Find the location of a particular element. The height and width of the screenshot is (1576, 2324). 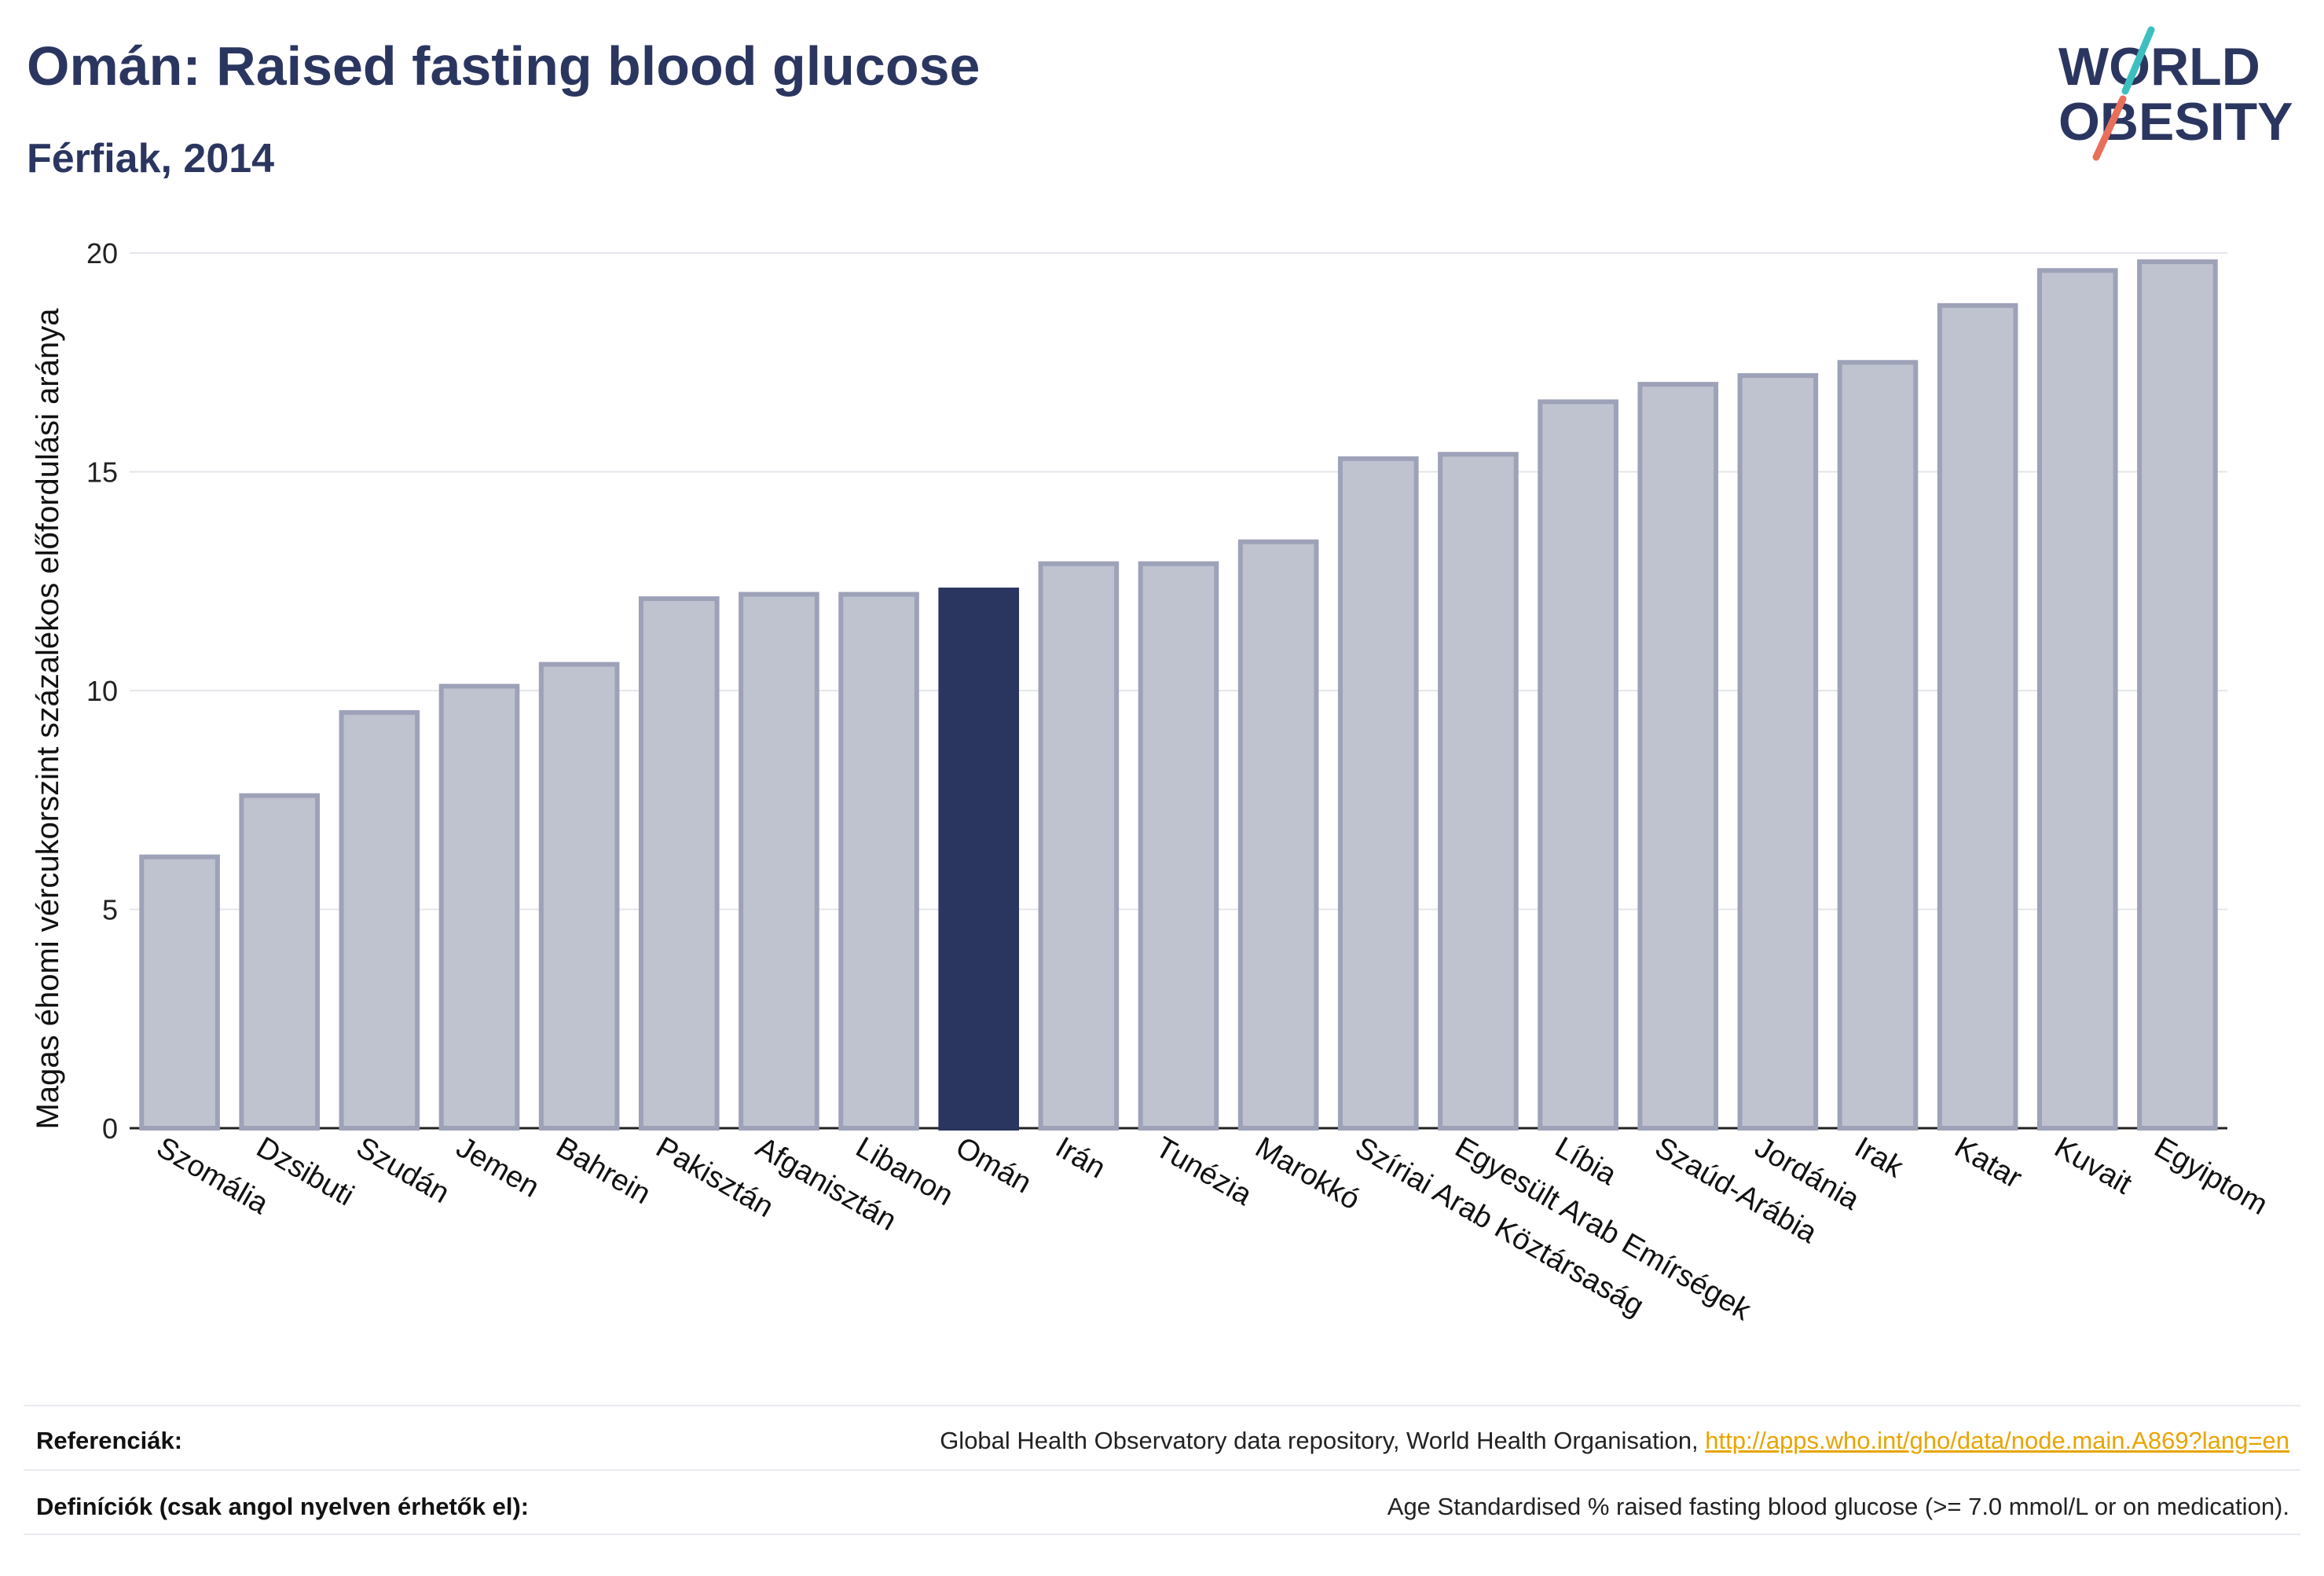

bar-Líbia is located at coordinates (1578, 765).